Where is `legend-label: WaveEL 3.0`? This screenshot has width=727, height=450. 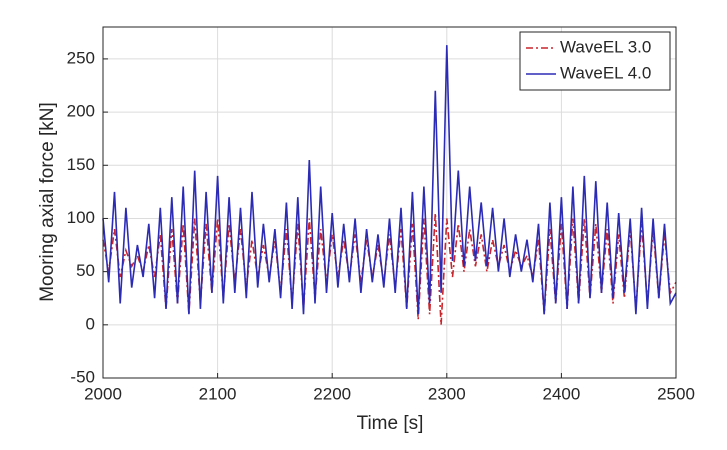 legend-label: WaveEL 3.0 is located at coordinates (605, 46).